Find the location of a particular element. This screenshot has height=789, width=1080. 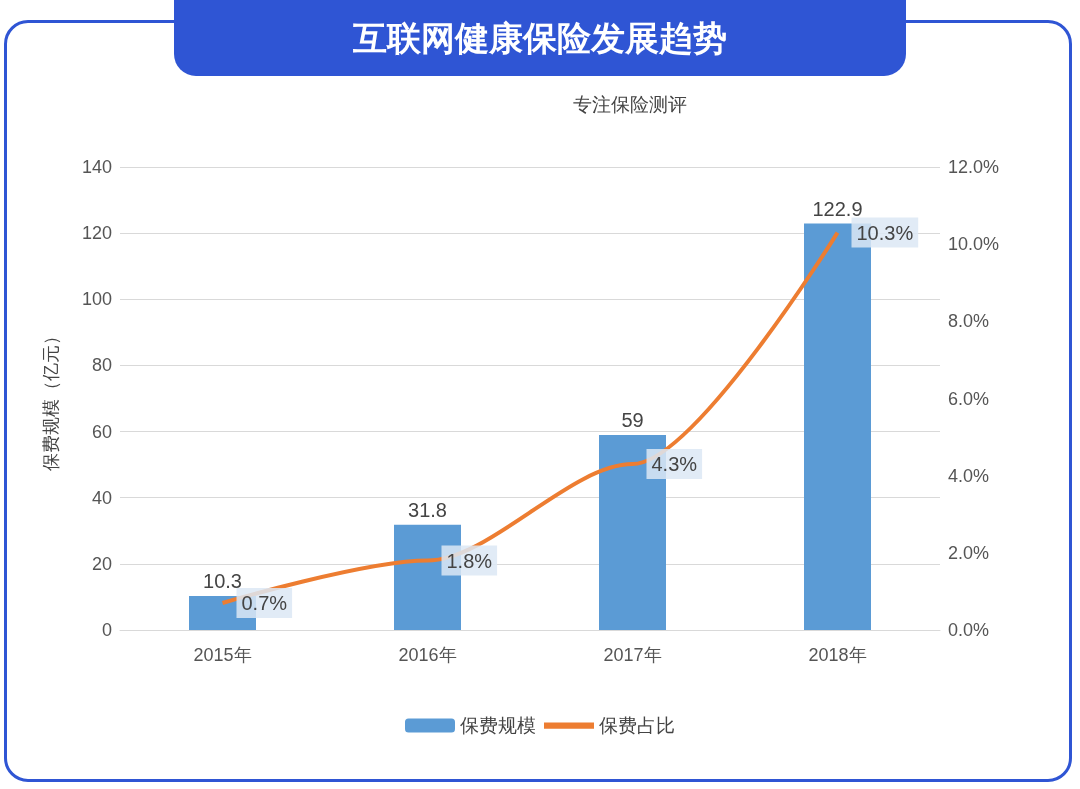

data-label: 10.3% is located at coordinates (885, 232).